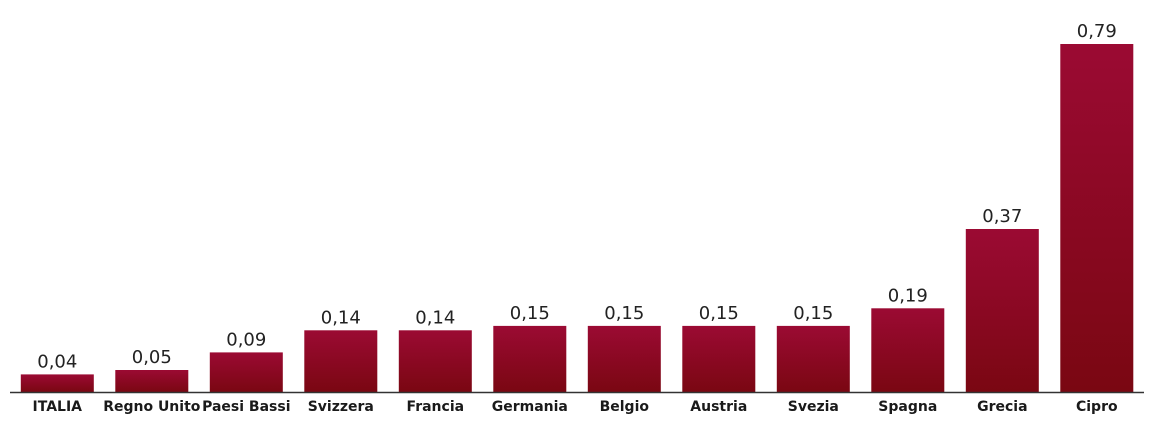 The width and height of the screenshot is (1156, 430). Describe the element at coordinates (57, 361) in the screenshot. I see `data-label: 0,04` at that location.